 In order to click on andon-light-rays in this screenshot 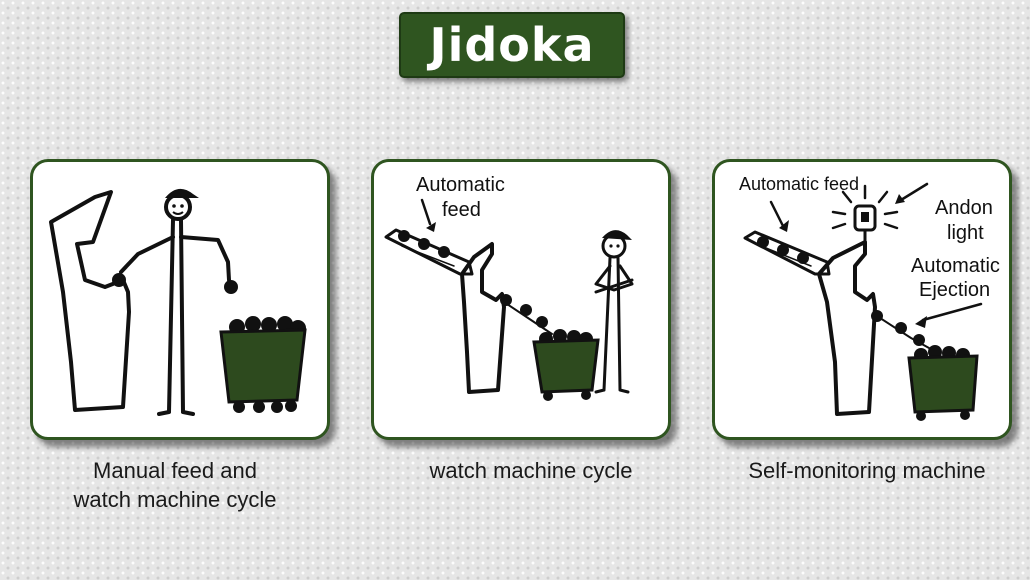, I will do `click(865, 207)`.